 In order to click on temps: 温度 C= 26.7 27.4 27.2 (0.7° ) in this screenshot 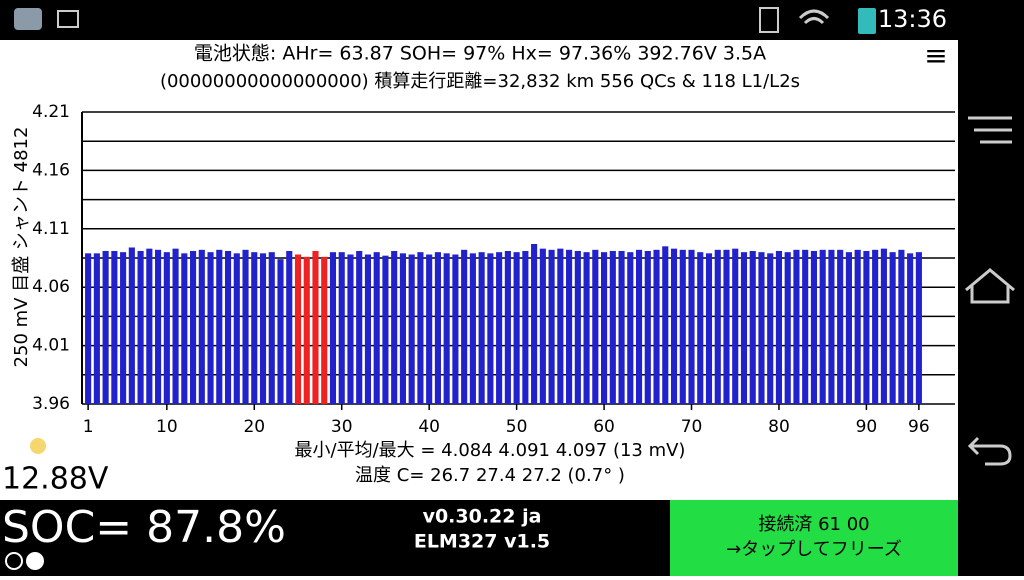, I will do `click(490, 475)`.